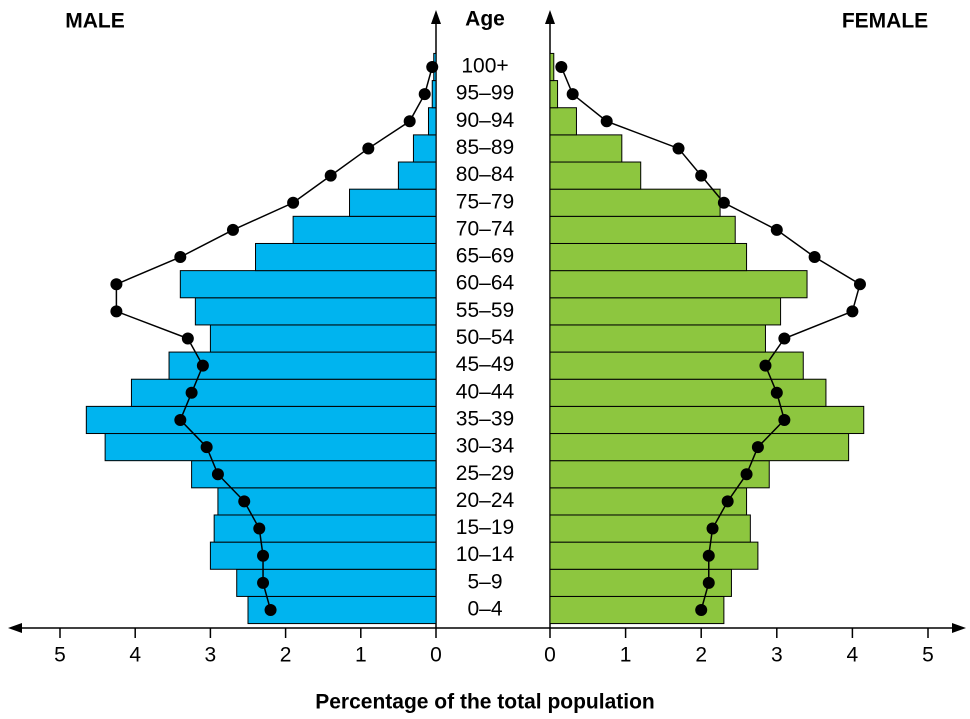 This screenshot has height=719, width=970. I want to click on category-label: 95–99, so click(485, 93).